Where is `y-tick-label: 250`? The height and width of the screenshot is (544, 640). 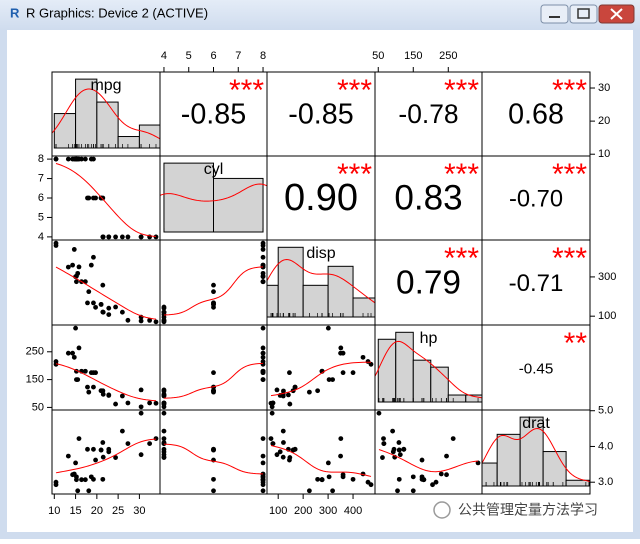 y-tick-label: 250 is located at coordinates (35, 352).